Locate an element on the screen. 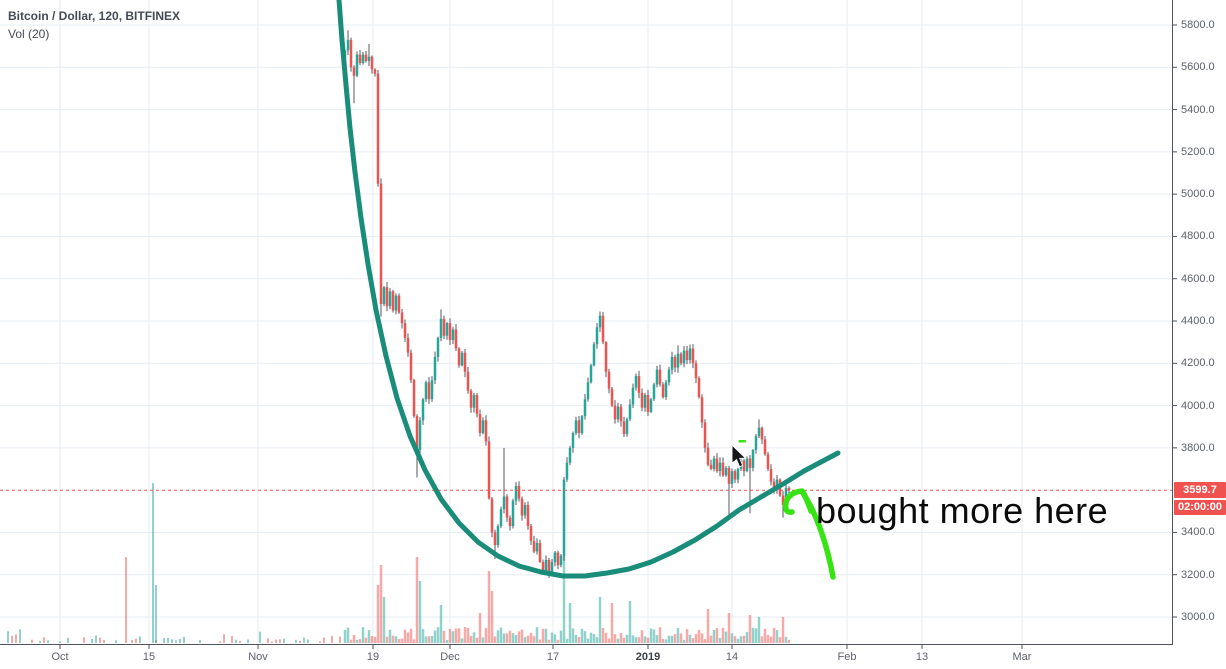 The height and width of the screenshot is (669, 1226). price-axis-label: 3000.0 is located at coordinates (1198, 617).